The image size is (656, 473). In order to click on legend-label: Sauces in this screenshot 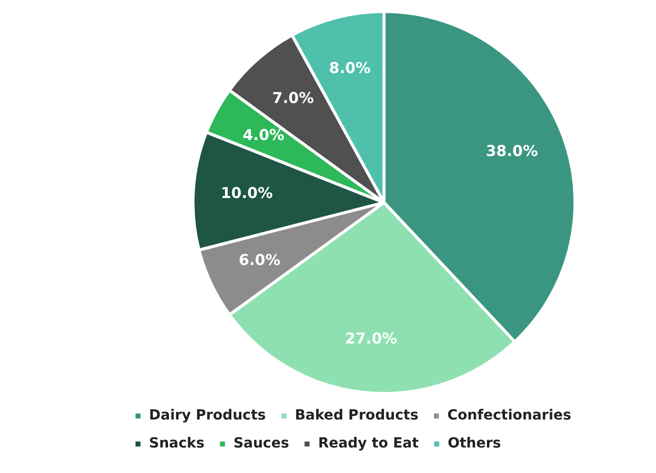, I will do `click(261, 444)`.